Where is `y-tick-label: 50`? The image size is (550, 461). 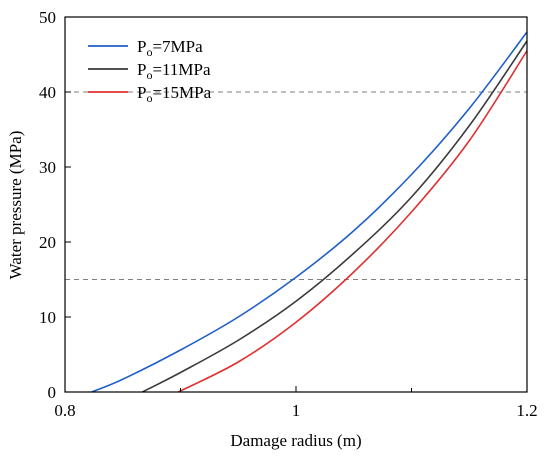
y-tick-label: 50 is located at coordinates (47, 17).